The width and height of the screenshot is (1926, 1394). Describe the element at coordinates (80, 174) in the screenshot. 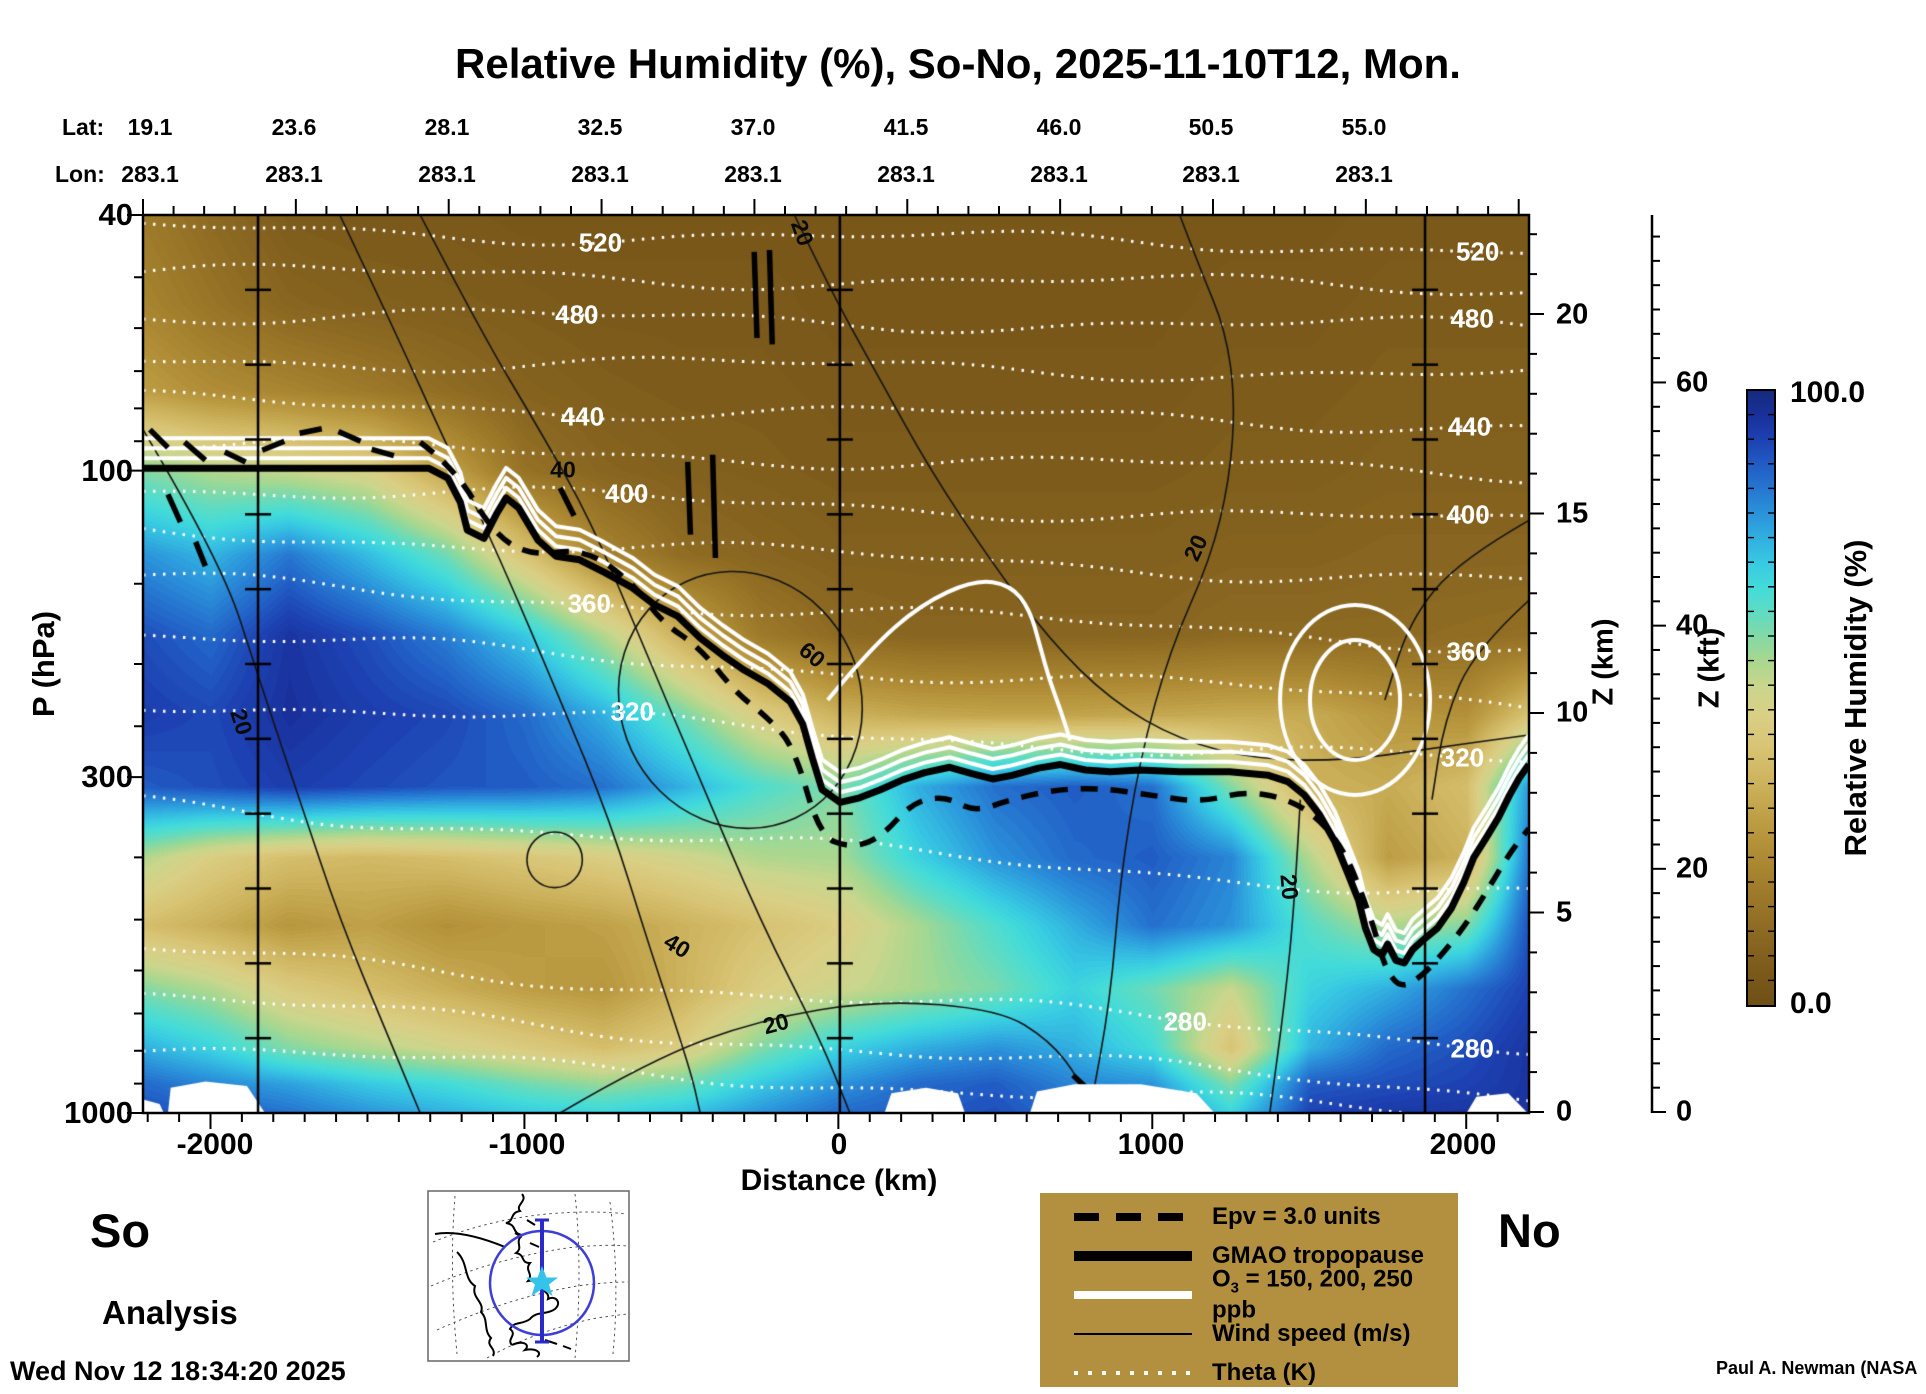

I see `lon-row-label: Lon:` at that location.